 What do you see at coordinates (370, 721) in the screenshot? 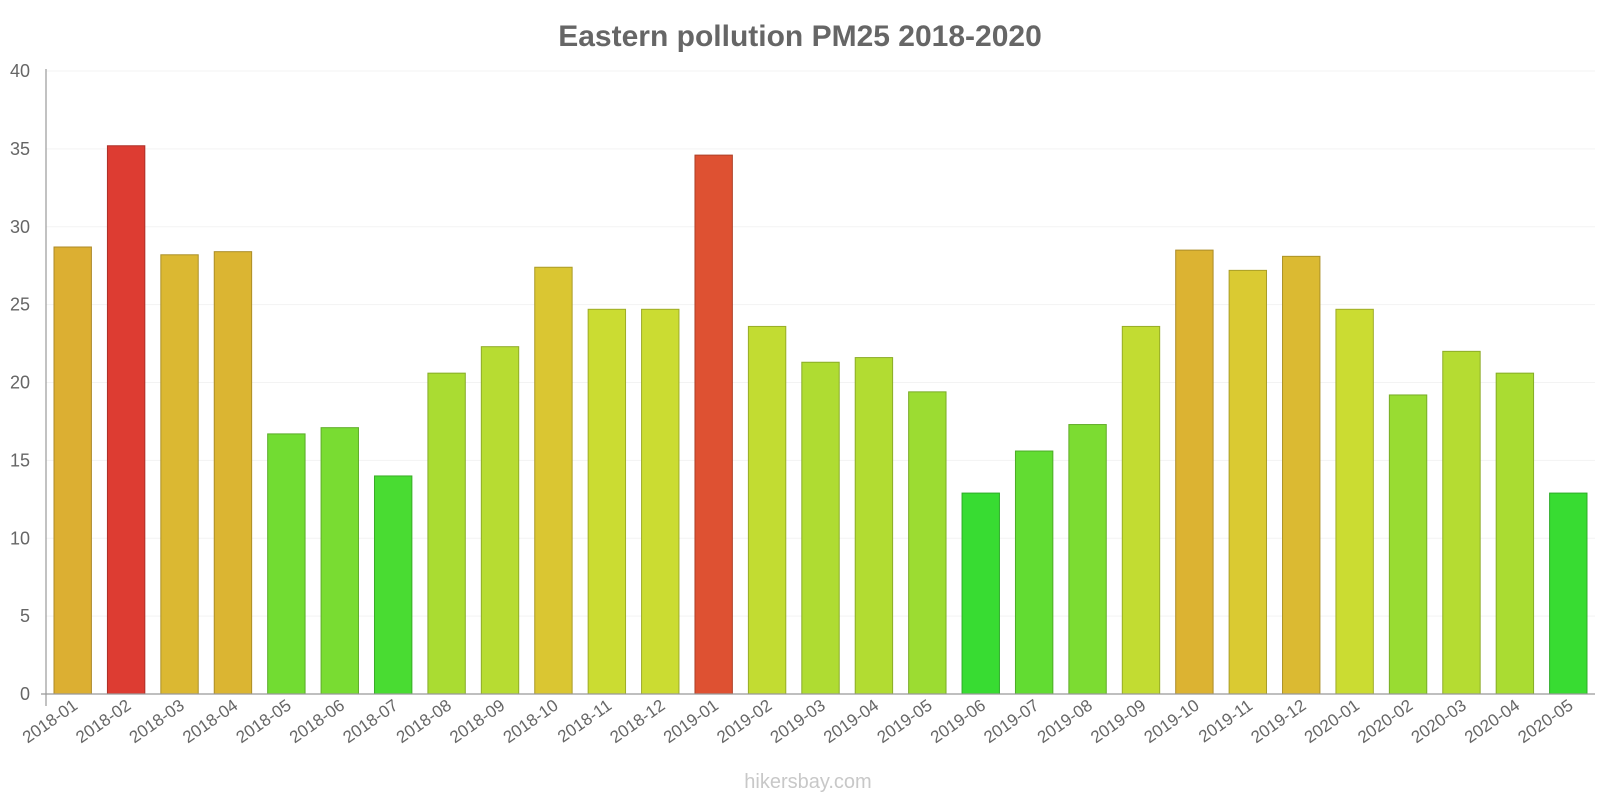
I see `x-tick-label: 2018-07` at bounding box center [370, 721].